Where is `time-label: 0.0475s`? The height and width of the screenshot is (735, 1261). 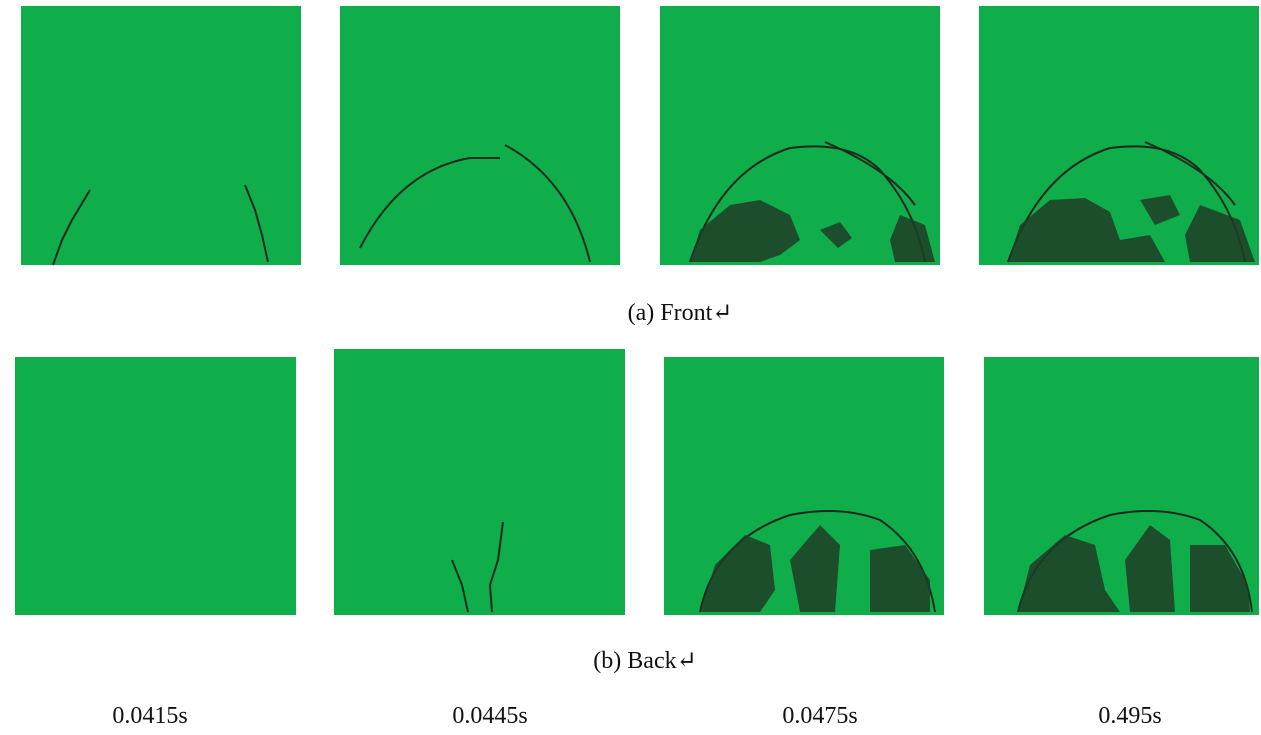
time-label: 0.0475s is located at coordinates (820, 716).